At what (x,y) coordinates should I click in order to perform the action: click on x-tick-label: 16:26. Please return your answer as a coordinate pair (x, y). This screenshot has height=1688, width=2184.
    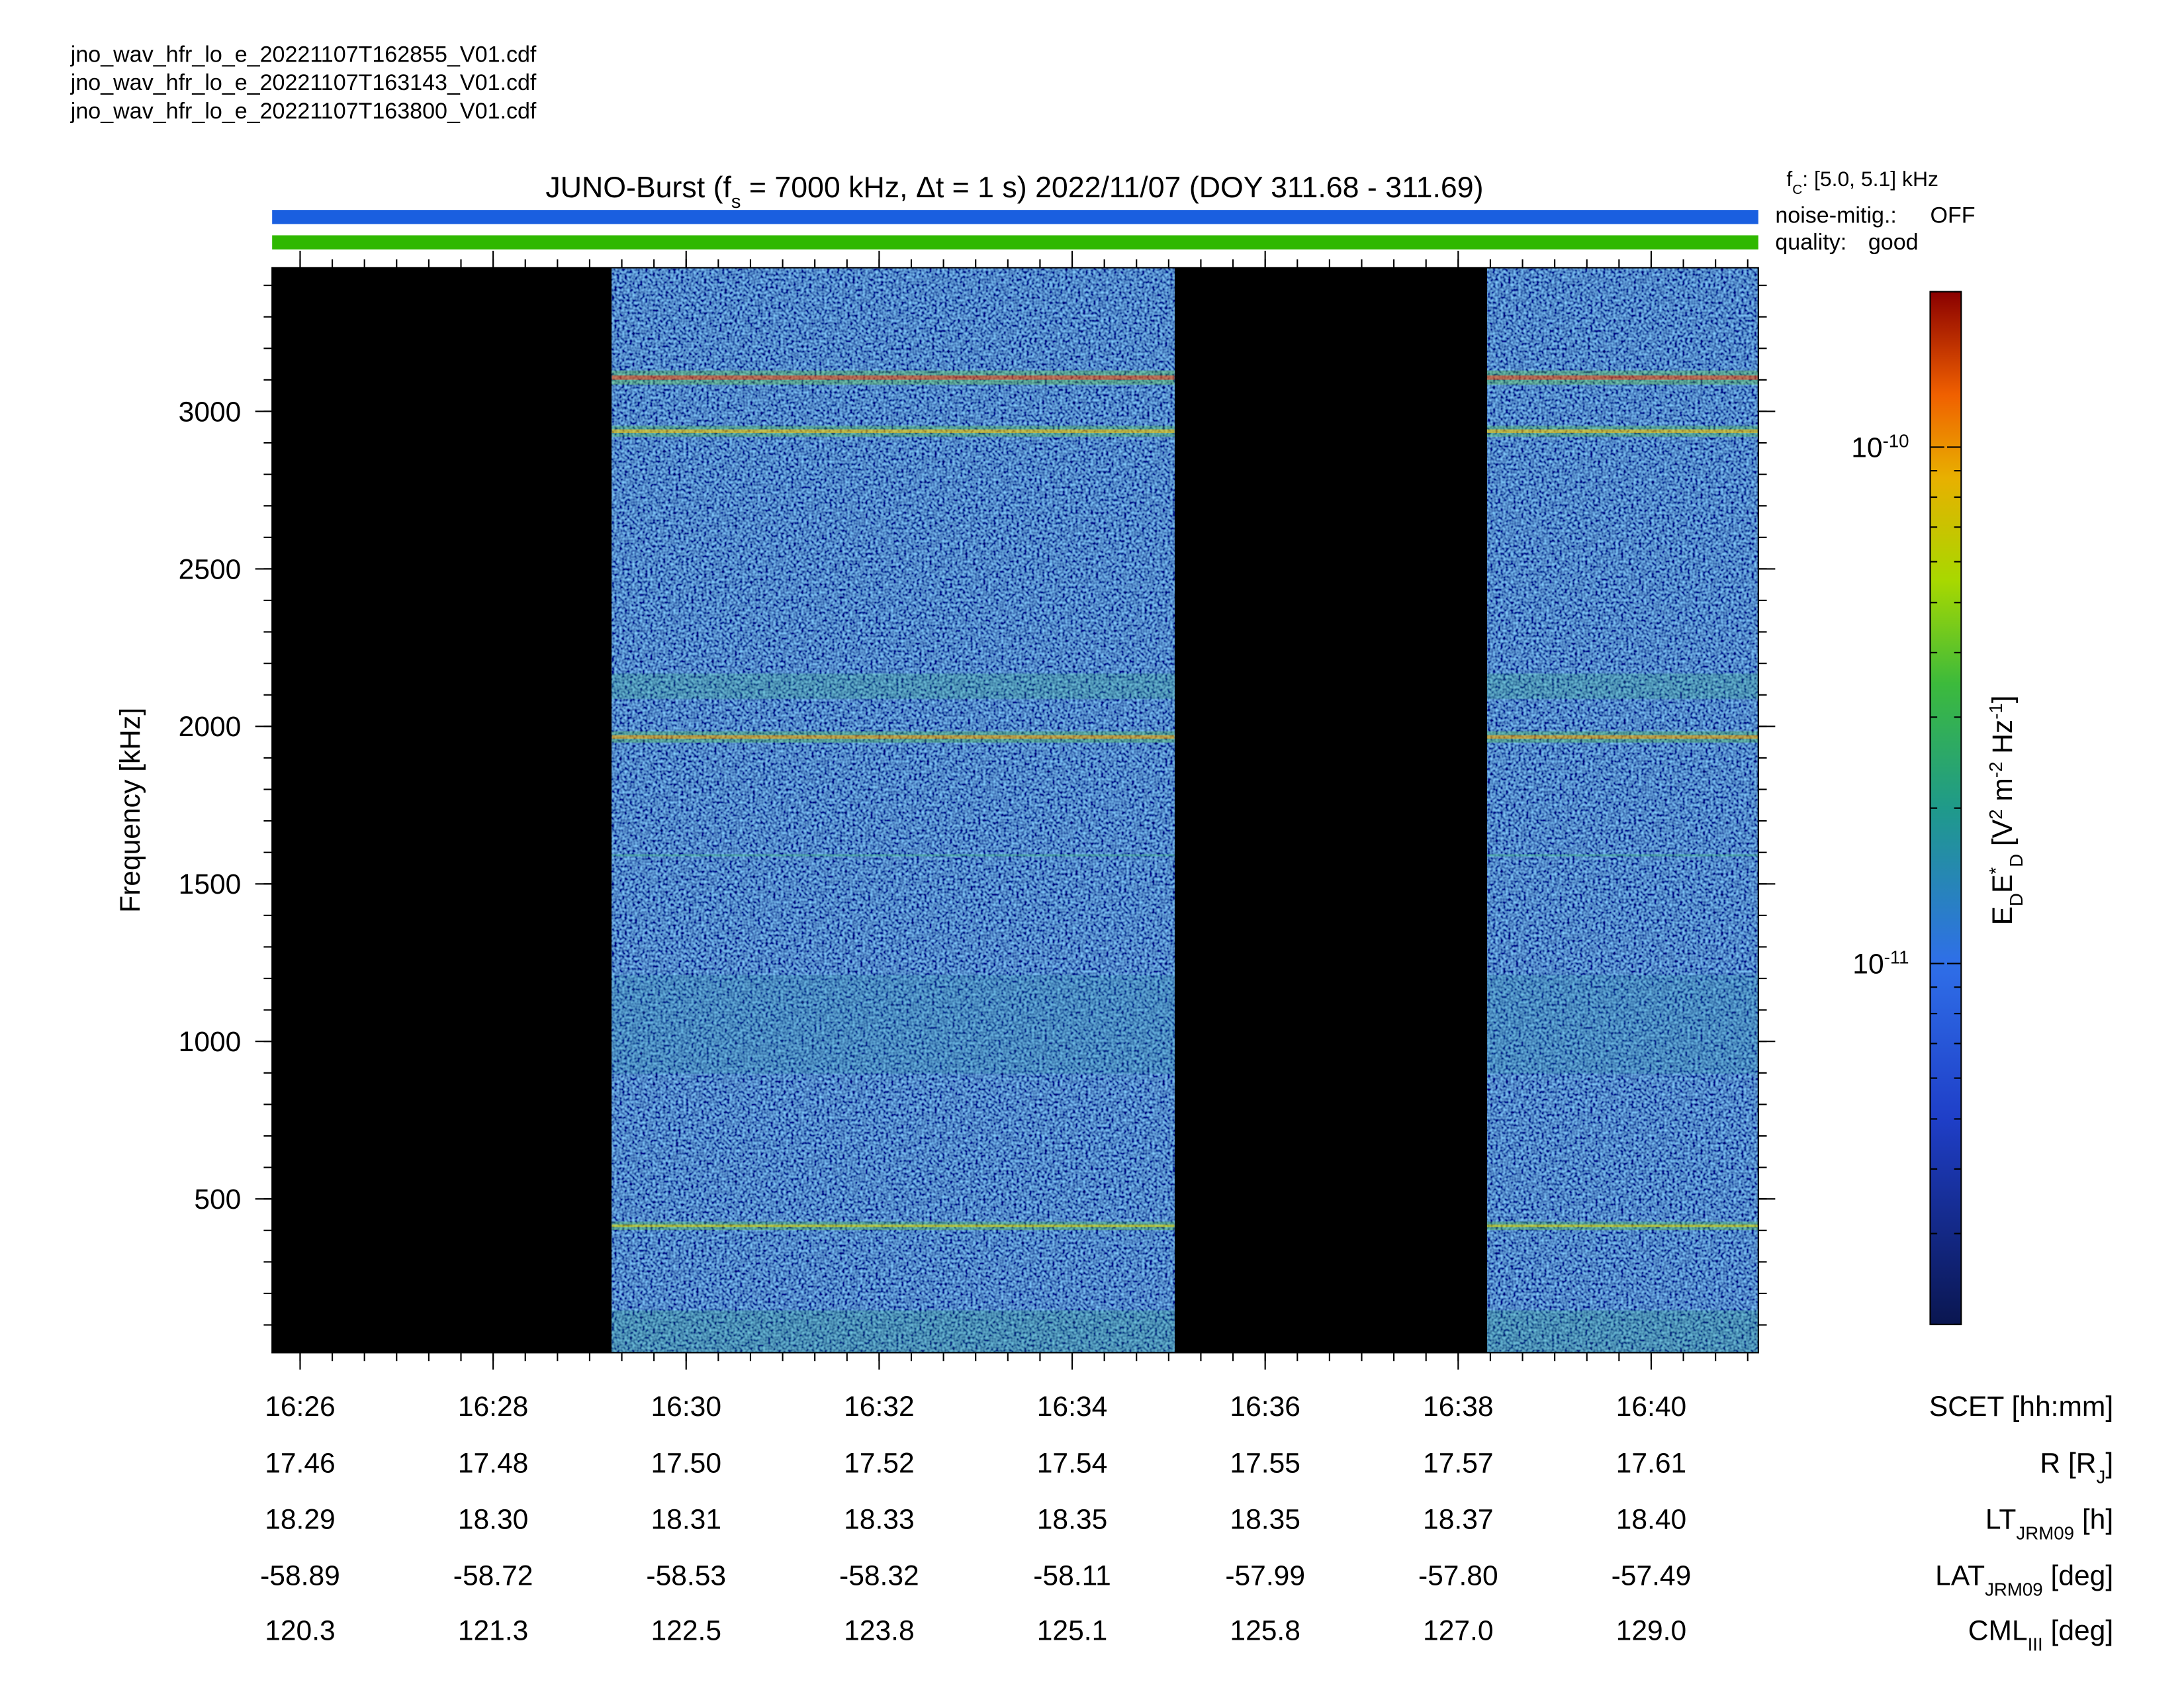
    Looking at the image, I should click on (300, 1407).